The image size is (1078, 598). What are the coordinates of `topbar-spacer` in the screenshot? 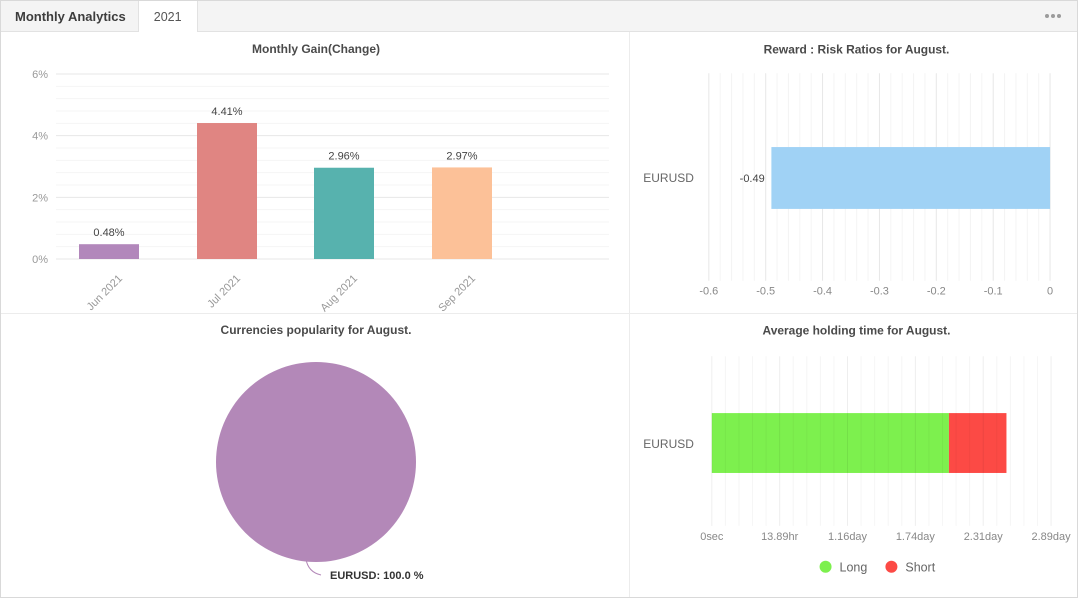 It's located at (613, 16).